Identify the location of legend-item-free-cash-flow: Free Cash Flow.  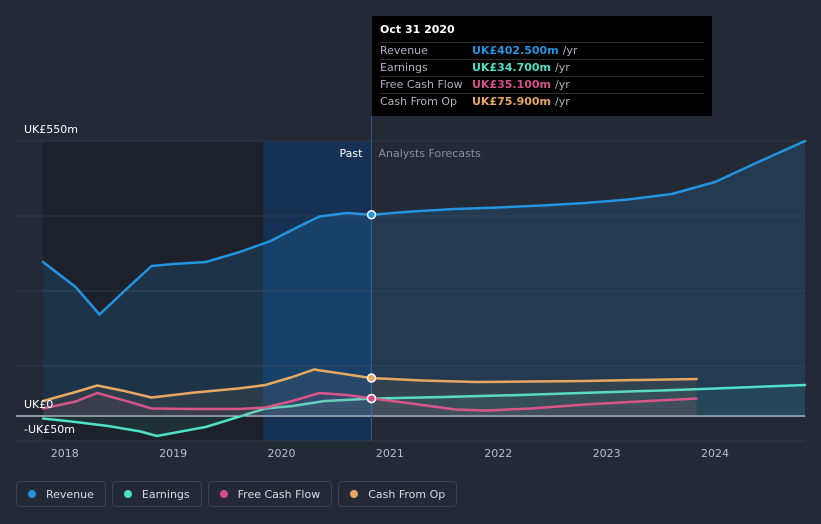
(270, 494).